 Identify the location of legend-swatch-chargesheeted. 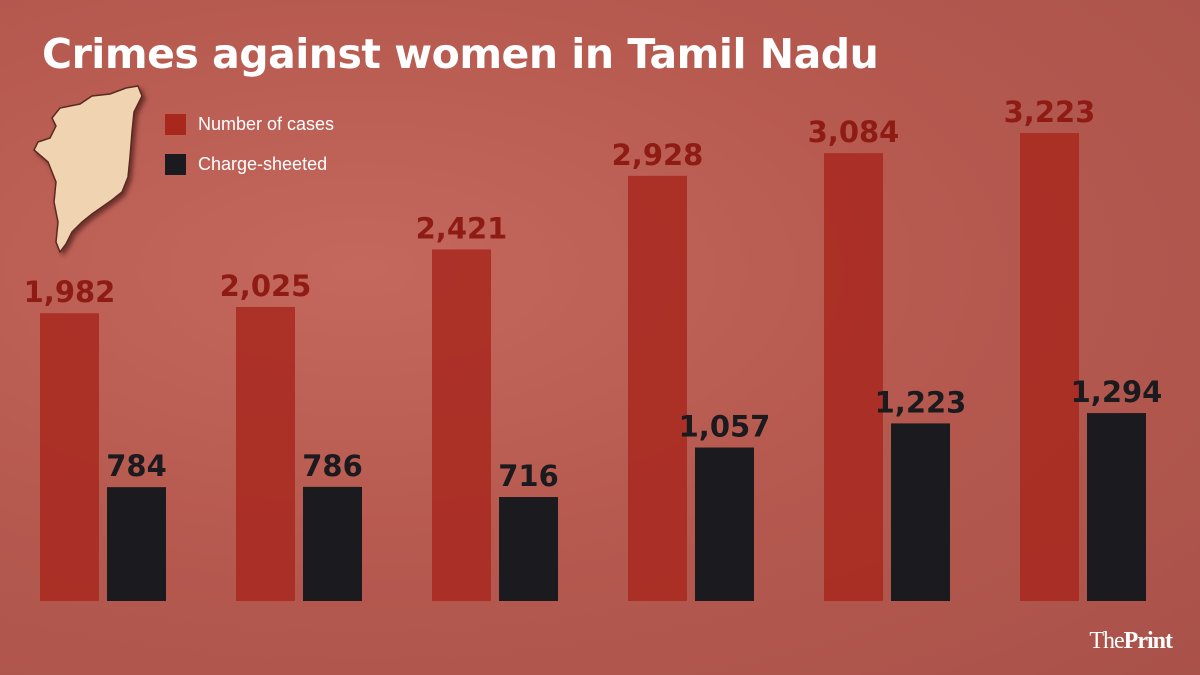
(175, 164).